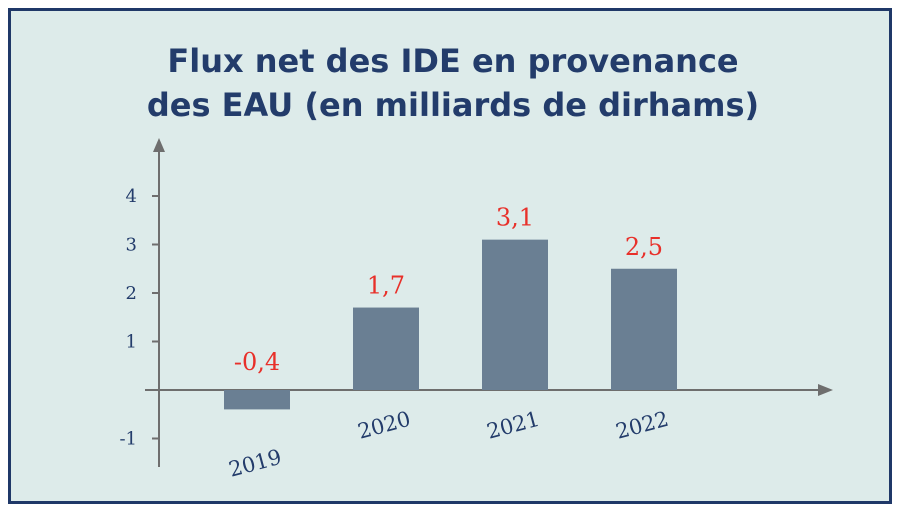 The height and width of the screenshot is (517, 906). I want to click on chart-title-line-2: des EAU (en milliards de dirhams), so click(453, 105).